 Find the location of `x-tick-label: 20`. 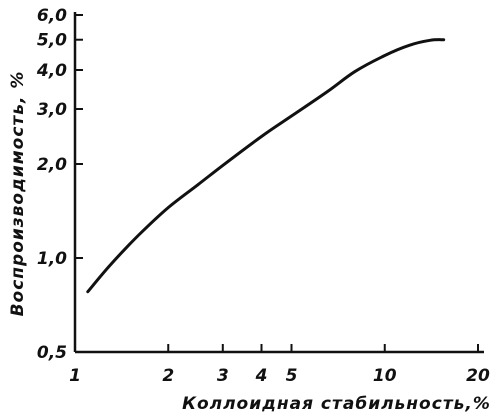

x-tick-label: 20 is located at coordinates (478, 376).